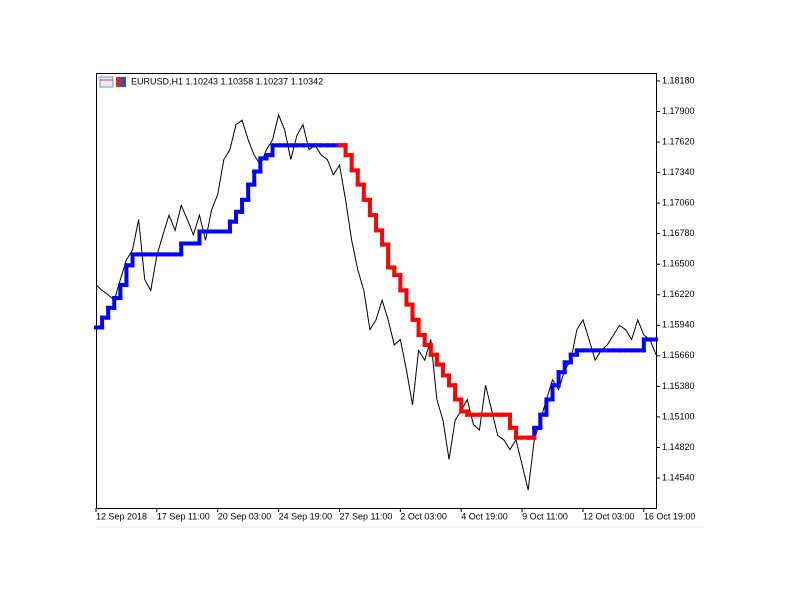 The width and height of the screenshot is (800, 600). Describe the element at coordinates (678, 447) in the screenshot. I see `y-tick-label: 1.14820` at that location.